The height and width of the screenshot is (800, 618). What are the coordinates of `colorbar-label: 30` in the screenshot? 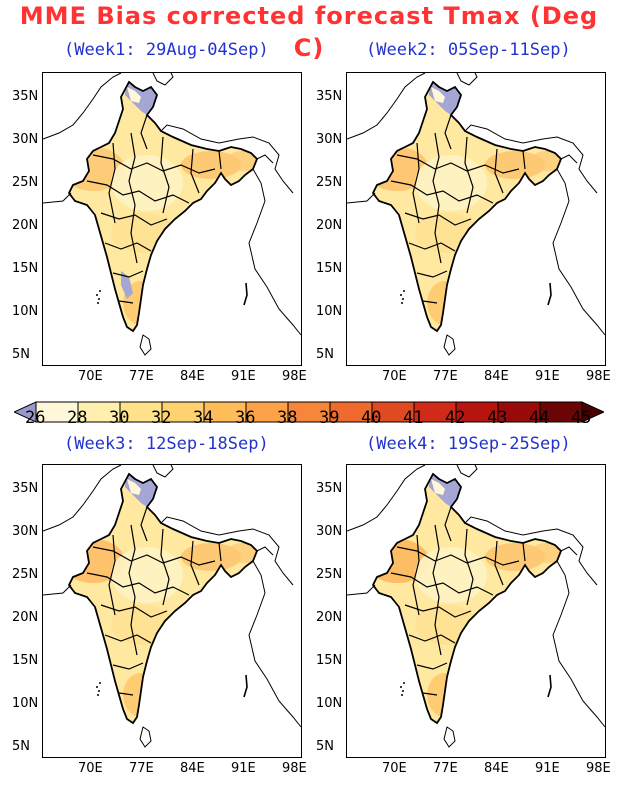 It's located at (119, 418).